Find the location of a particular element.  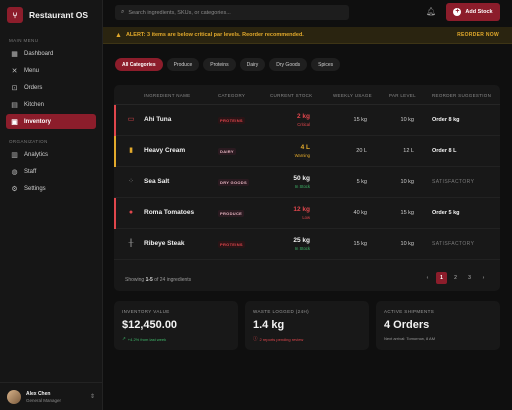

user-profile: Alex Chen General Manager ⇕ is located at coordinates (51, 396).